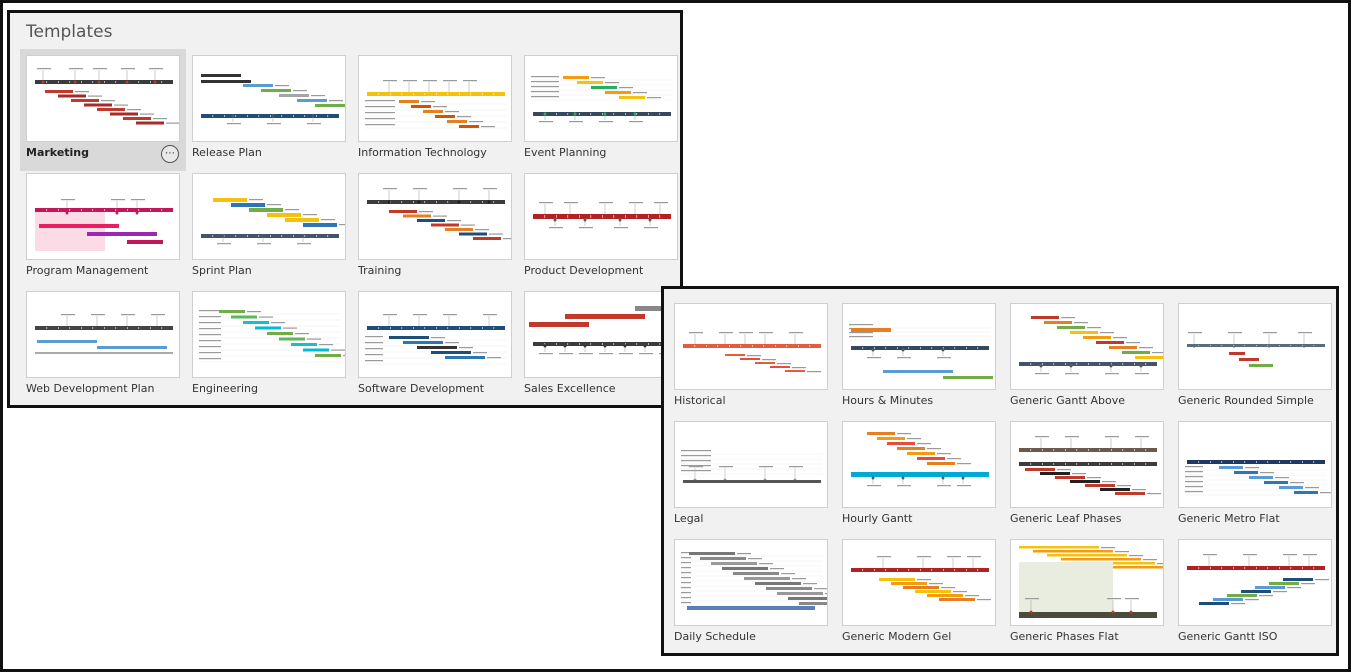 The width and height of the screenshot is (1351, 672). Describe the element at coordinates (225, 388) in the screenshot. I see `template-label: Engineering` at that location.